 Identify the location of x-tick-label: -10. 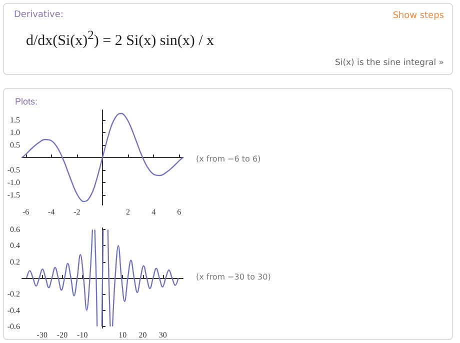
(82, 335).